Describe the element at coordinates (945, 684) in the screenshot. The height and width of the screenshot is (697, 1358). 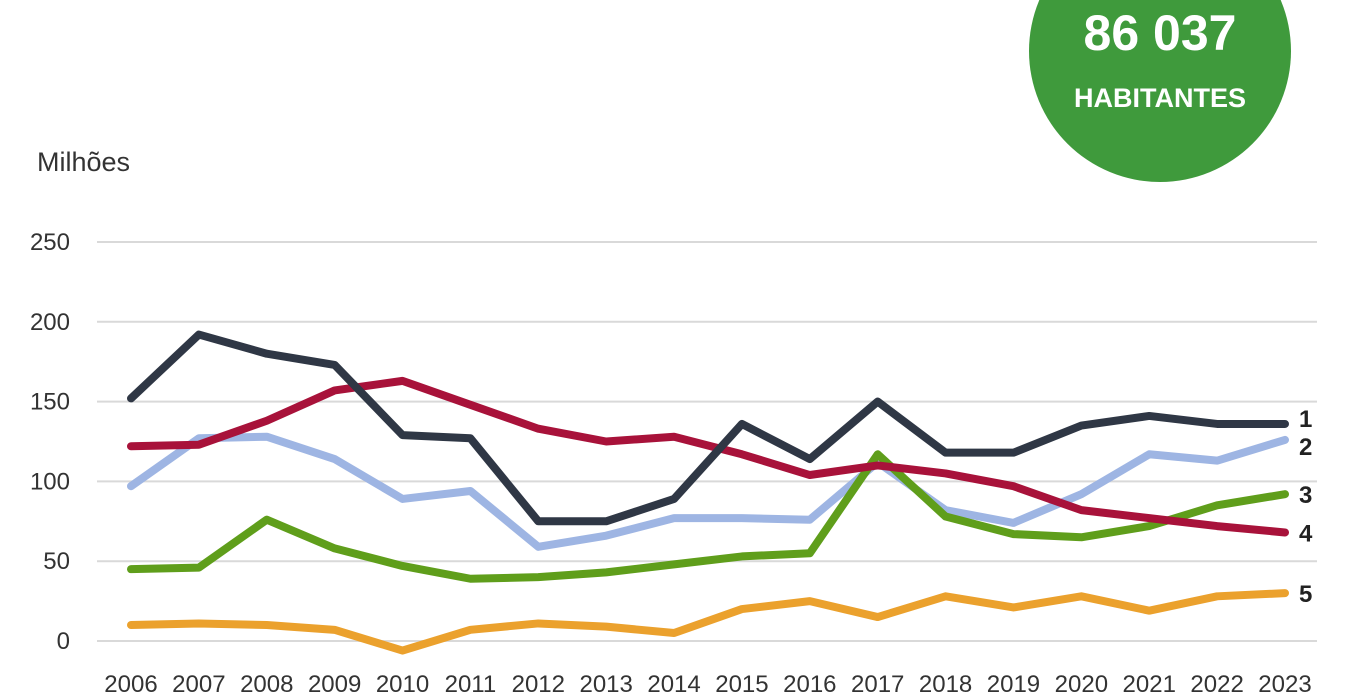
I see `x-tick-label: 2018` at that location.